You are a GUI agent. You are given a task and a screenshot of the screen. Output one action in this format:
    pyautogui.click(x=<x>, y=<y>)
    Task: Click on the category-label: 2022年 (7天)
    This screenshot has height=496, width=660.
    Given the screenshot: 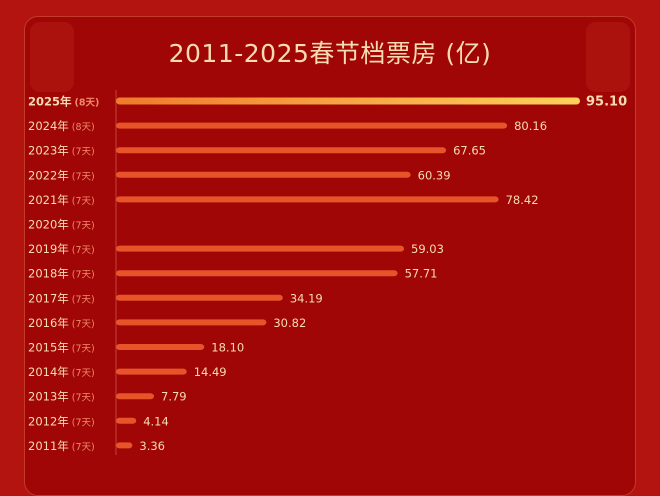 What is the action you would take?
    pyautogui.click(x=61, y=175)
    